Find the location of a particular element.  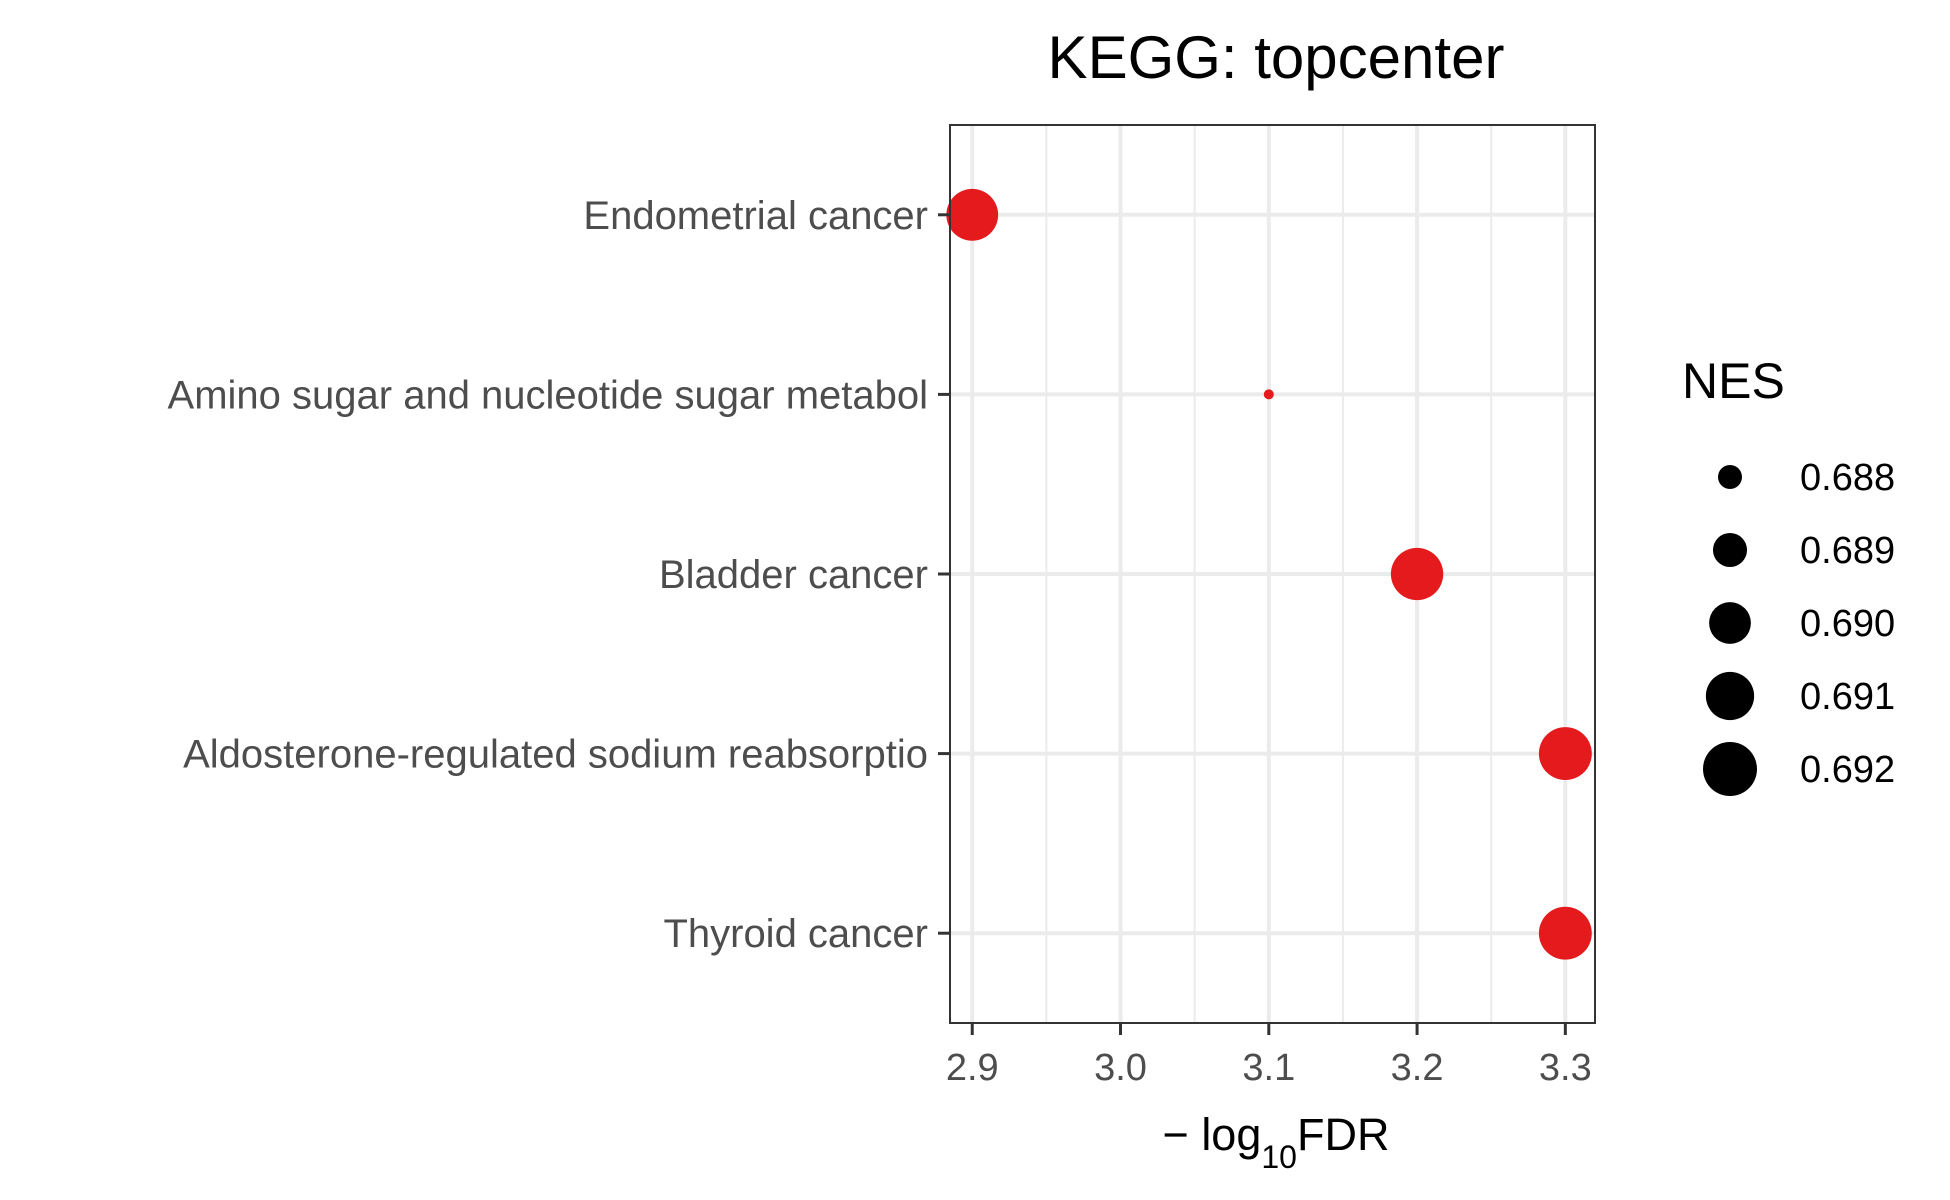

legend-title: NES is located at coordinates (1733, 381).